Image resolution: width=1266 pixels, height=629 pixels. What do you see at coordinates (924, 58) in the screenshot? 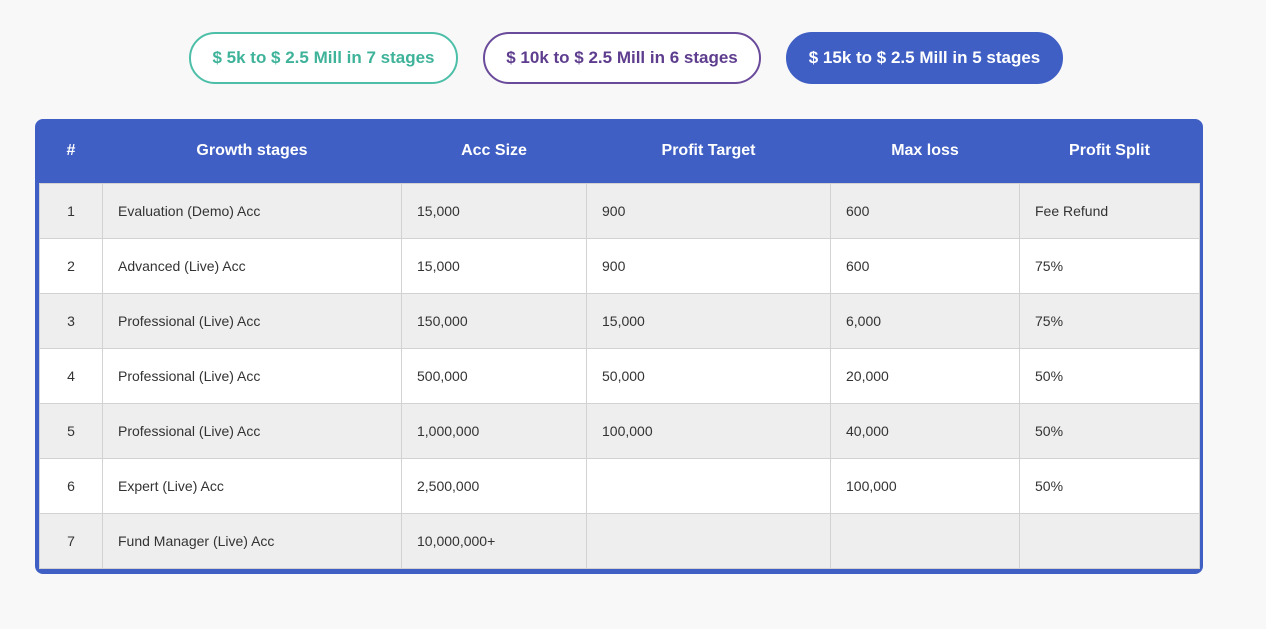
I see `tab-15k-plan: $ 15k to $ 2.5 Mill in 5 stages` at bounding box center [924, 58].